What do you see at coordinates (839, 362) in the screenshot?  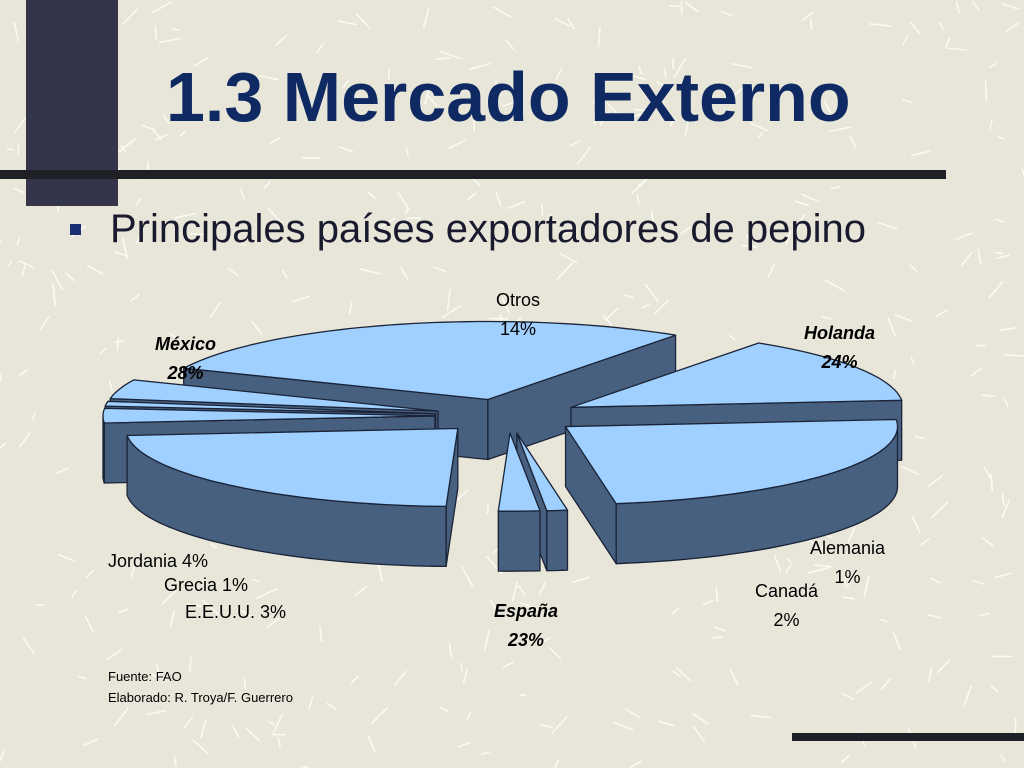 I see `label-holanda-value: 24%` at bounding box center [839, 362].